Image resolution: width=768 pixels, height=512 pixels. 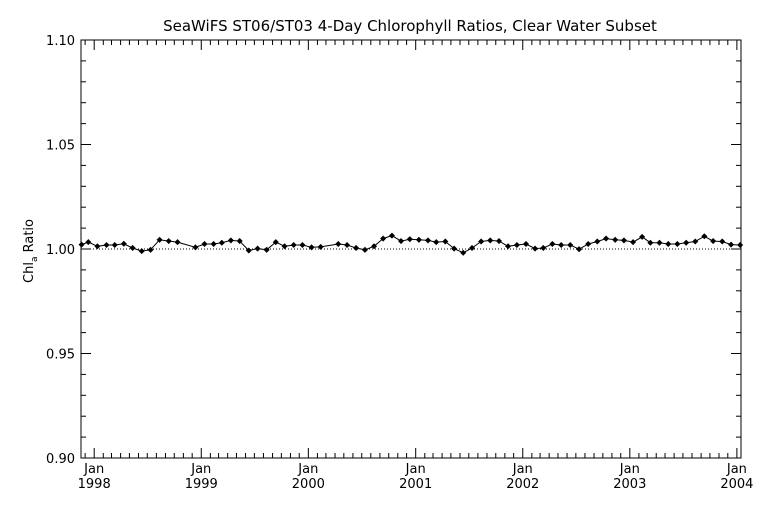 What do you see at coordinates (522, 484) in the screenshot?
I see `x-tick-year: 2002` at bounding box center [522, 484].